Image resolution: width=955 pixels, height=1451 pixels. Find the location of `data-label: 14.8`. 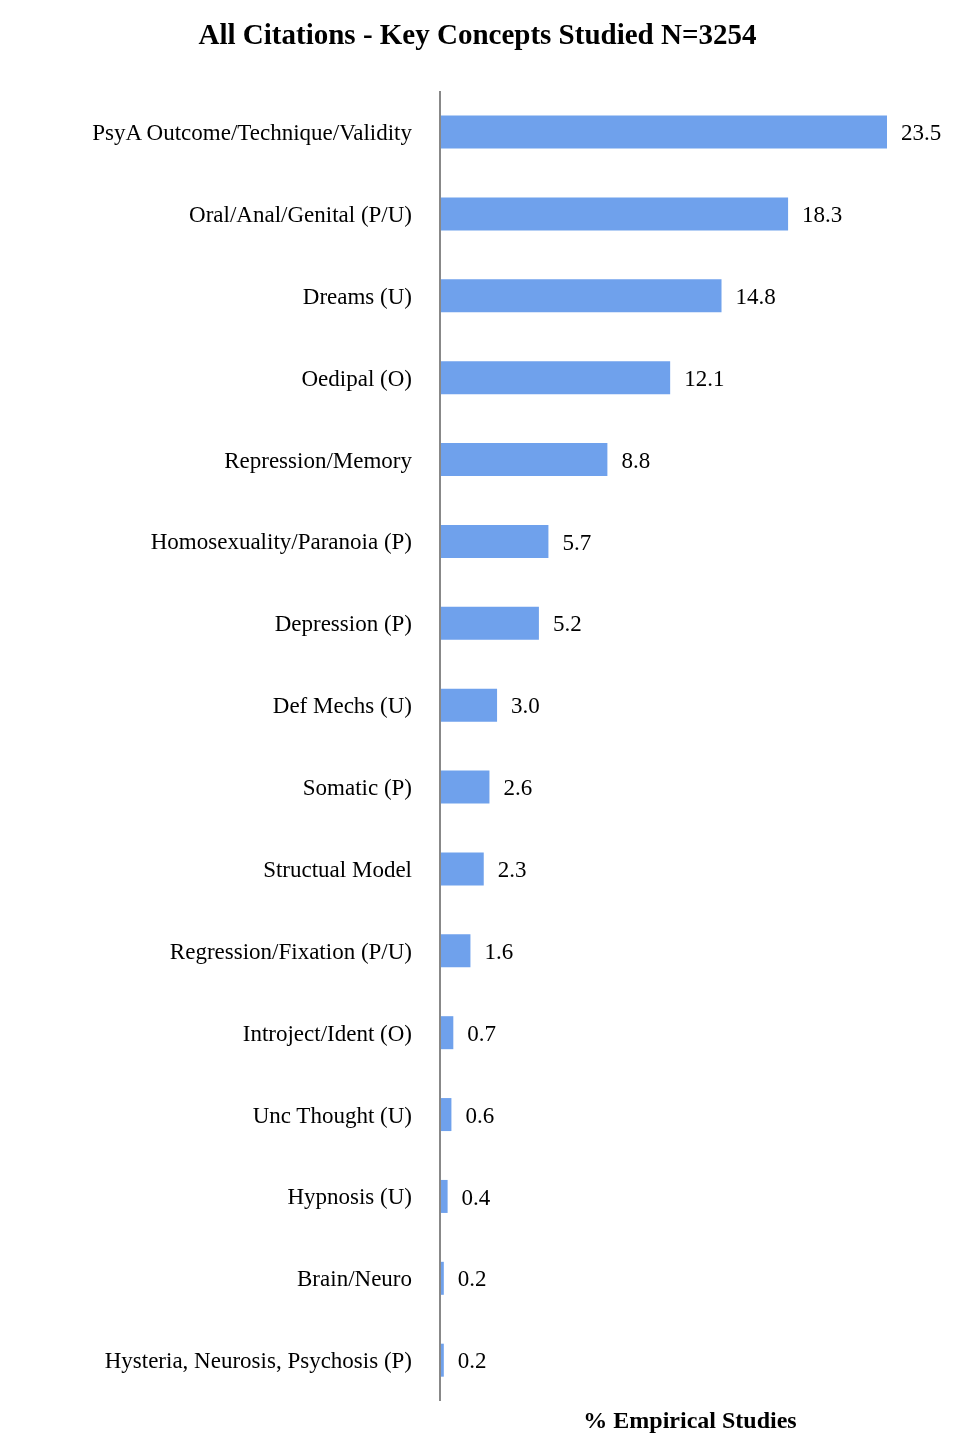

data-label: 14.8 is located at coordinates (755, 296).